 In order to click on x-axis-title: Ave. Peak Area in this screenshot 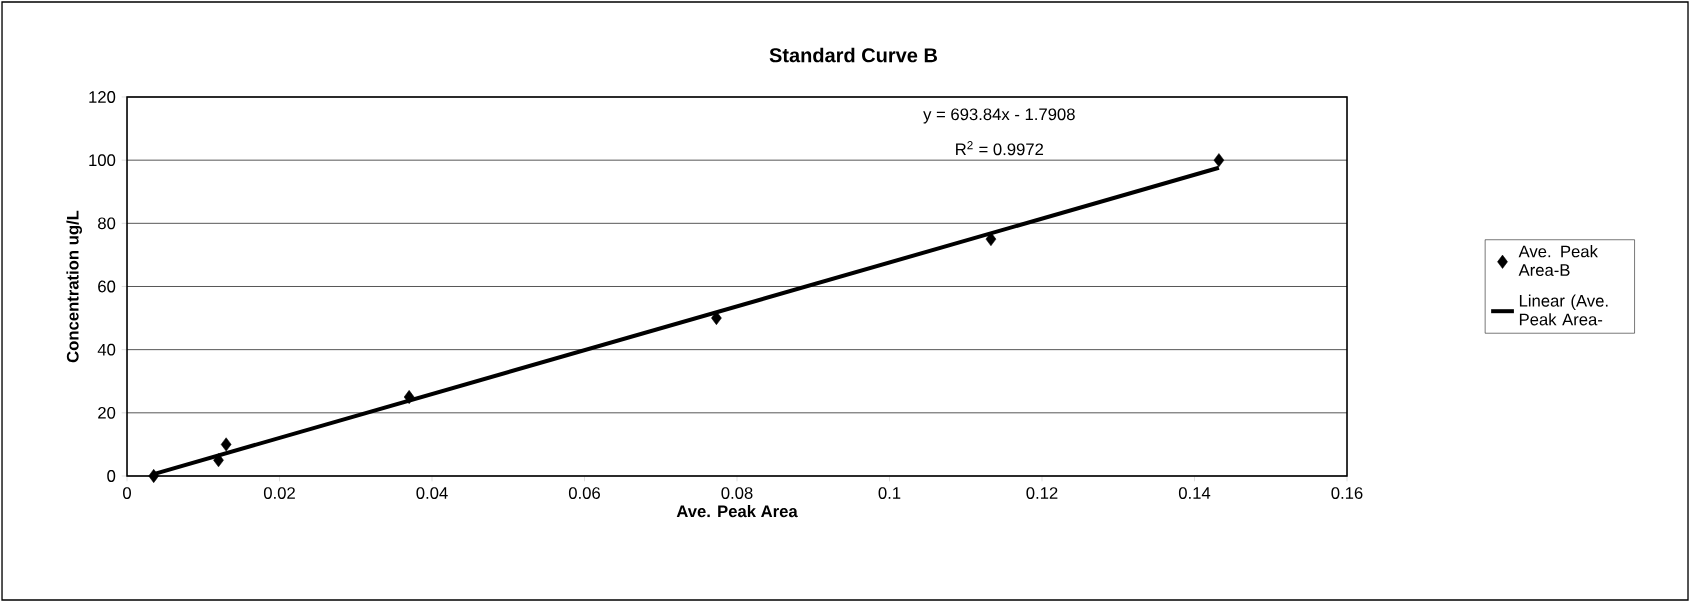, I will do `click(737, 511)`.